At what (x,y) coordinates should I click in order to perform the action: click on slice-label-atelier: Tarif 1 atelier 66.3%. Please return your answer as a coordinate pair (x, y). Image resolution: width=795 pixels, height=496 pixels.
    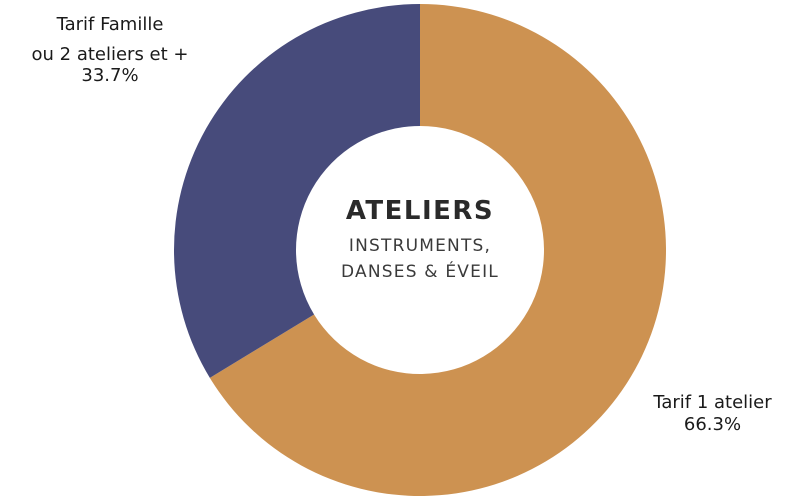
    Looking at the image, I should click on (712, 413).